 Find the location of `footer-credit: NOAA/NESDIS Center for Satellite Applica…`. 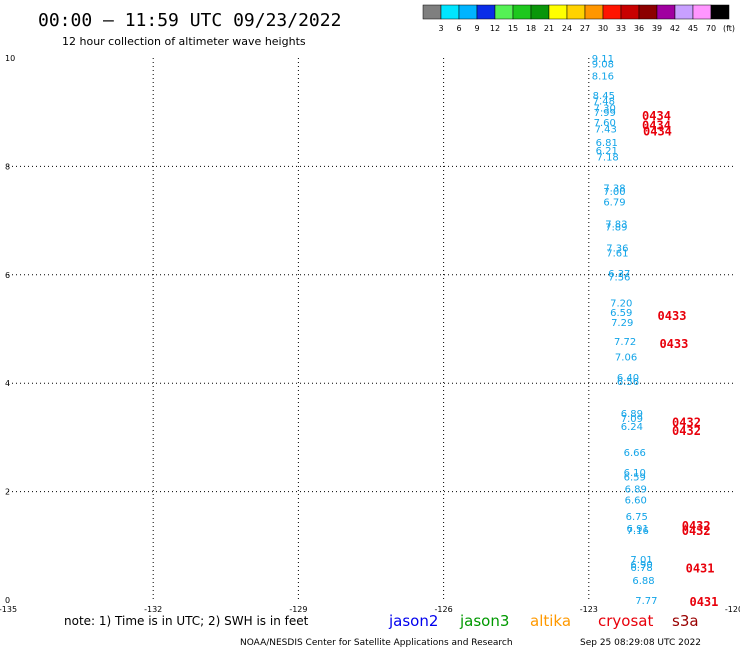

footer-credit: NOAA/NESDIS Center for Satellite Applica… is located at coordinates (376, 643).